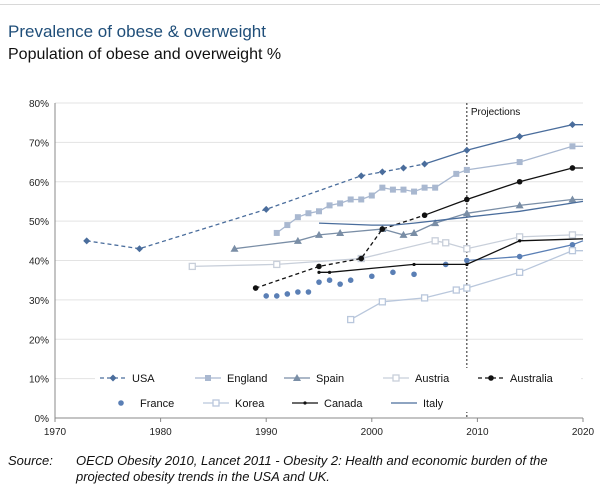 The width and height of the screenshot is (600, 501). What do you see at coordinates (524, 158) in the screenshot?
I see `projection-line-england` at bounding box center [524, 158].